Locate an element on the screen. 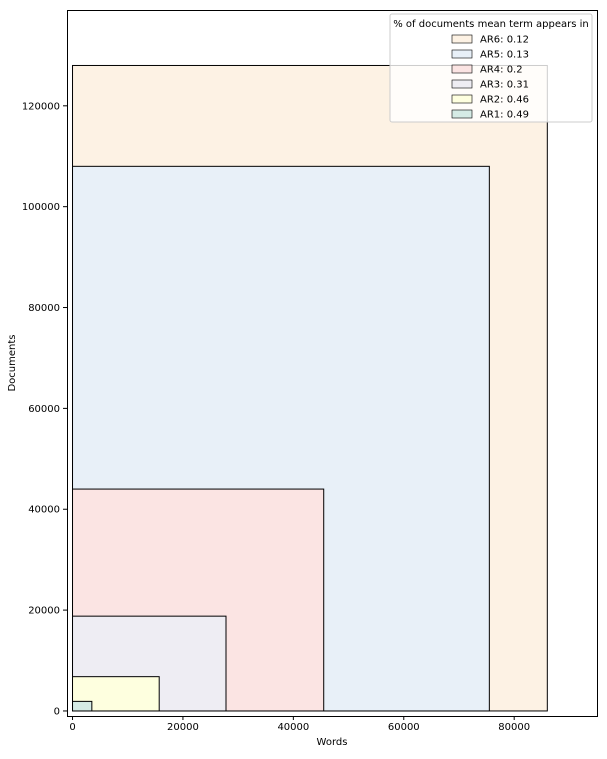 The height and width of the screenshot is (759, 607). legend-entry-label: AR4: 0.2 is located at coordinates (501, 70).